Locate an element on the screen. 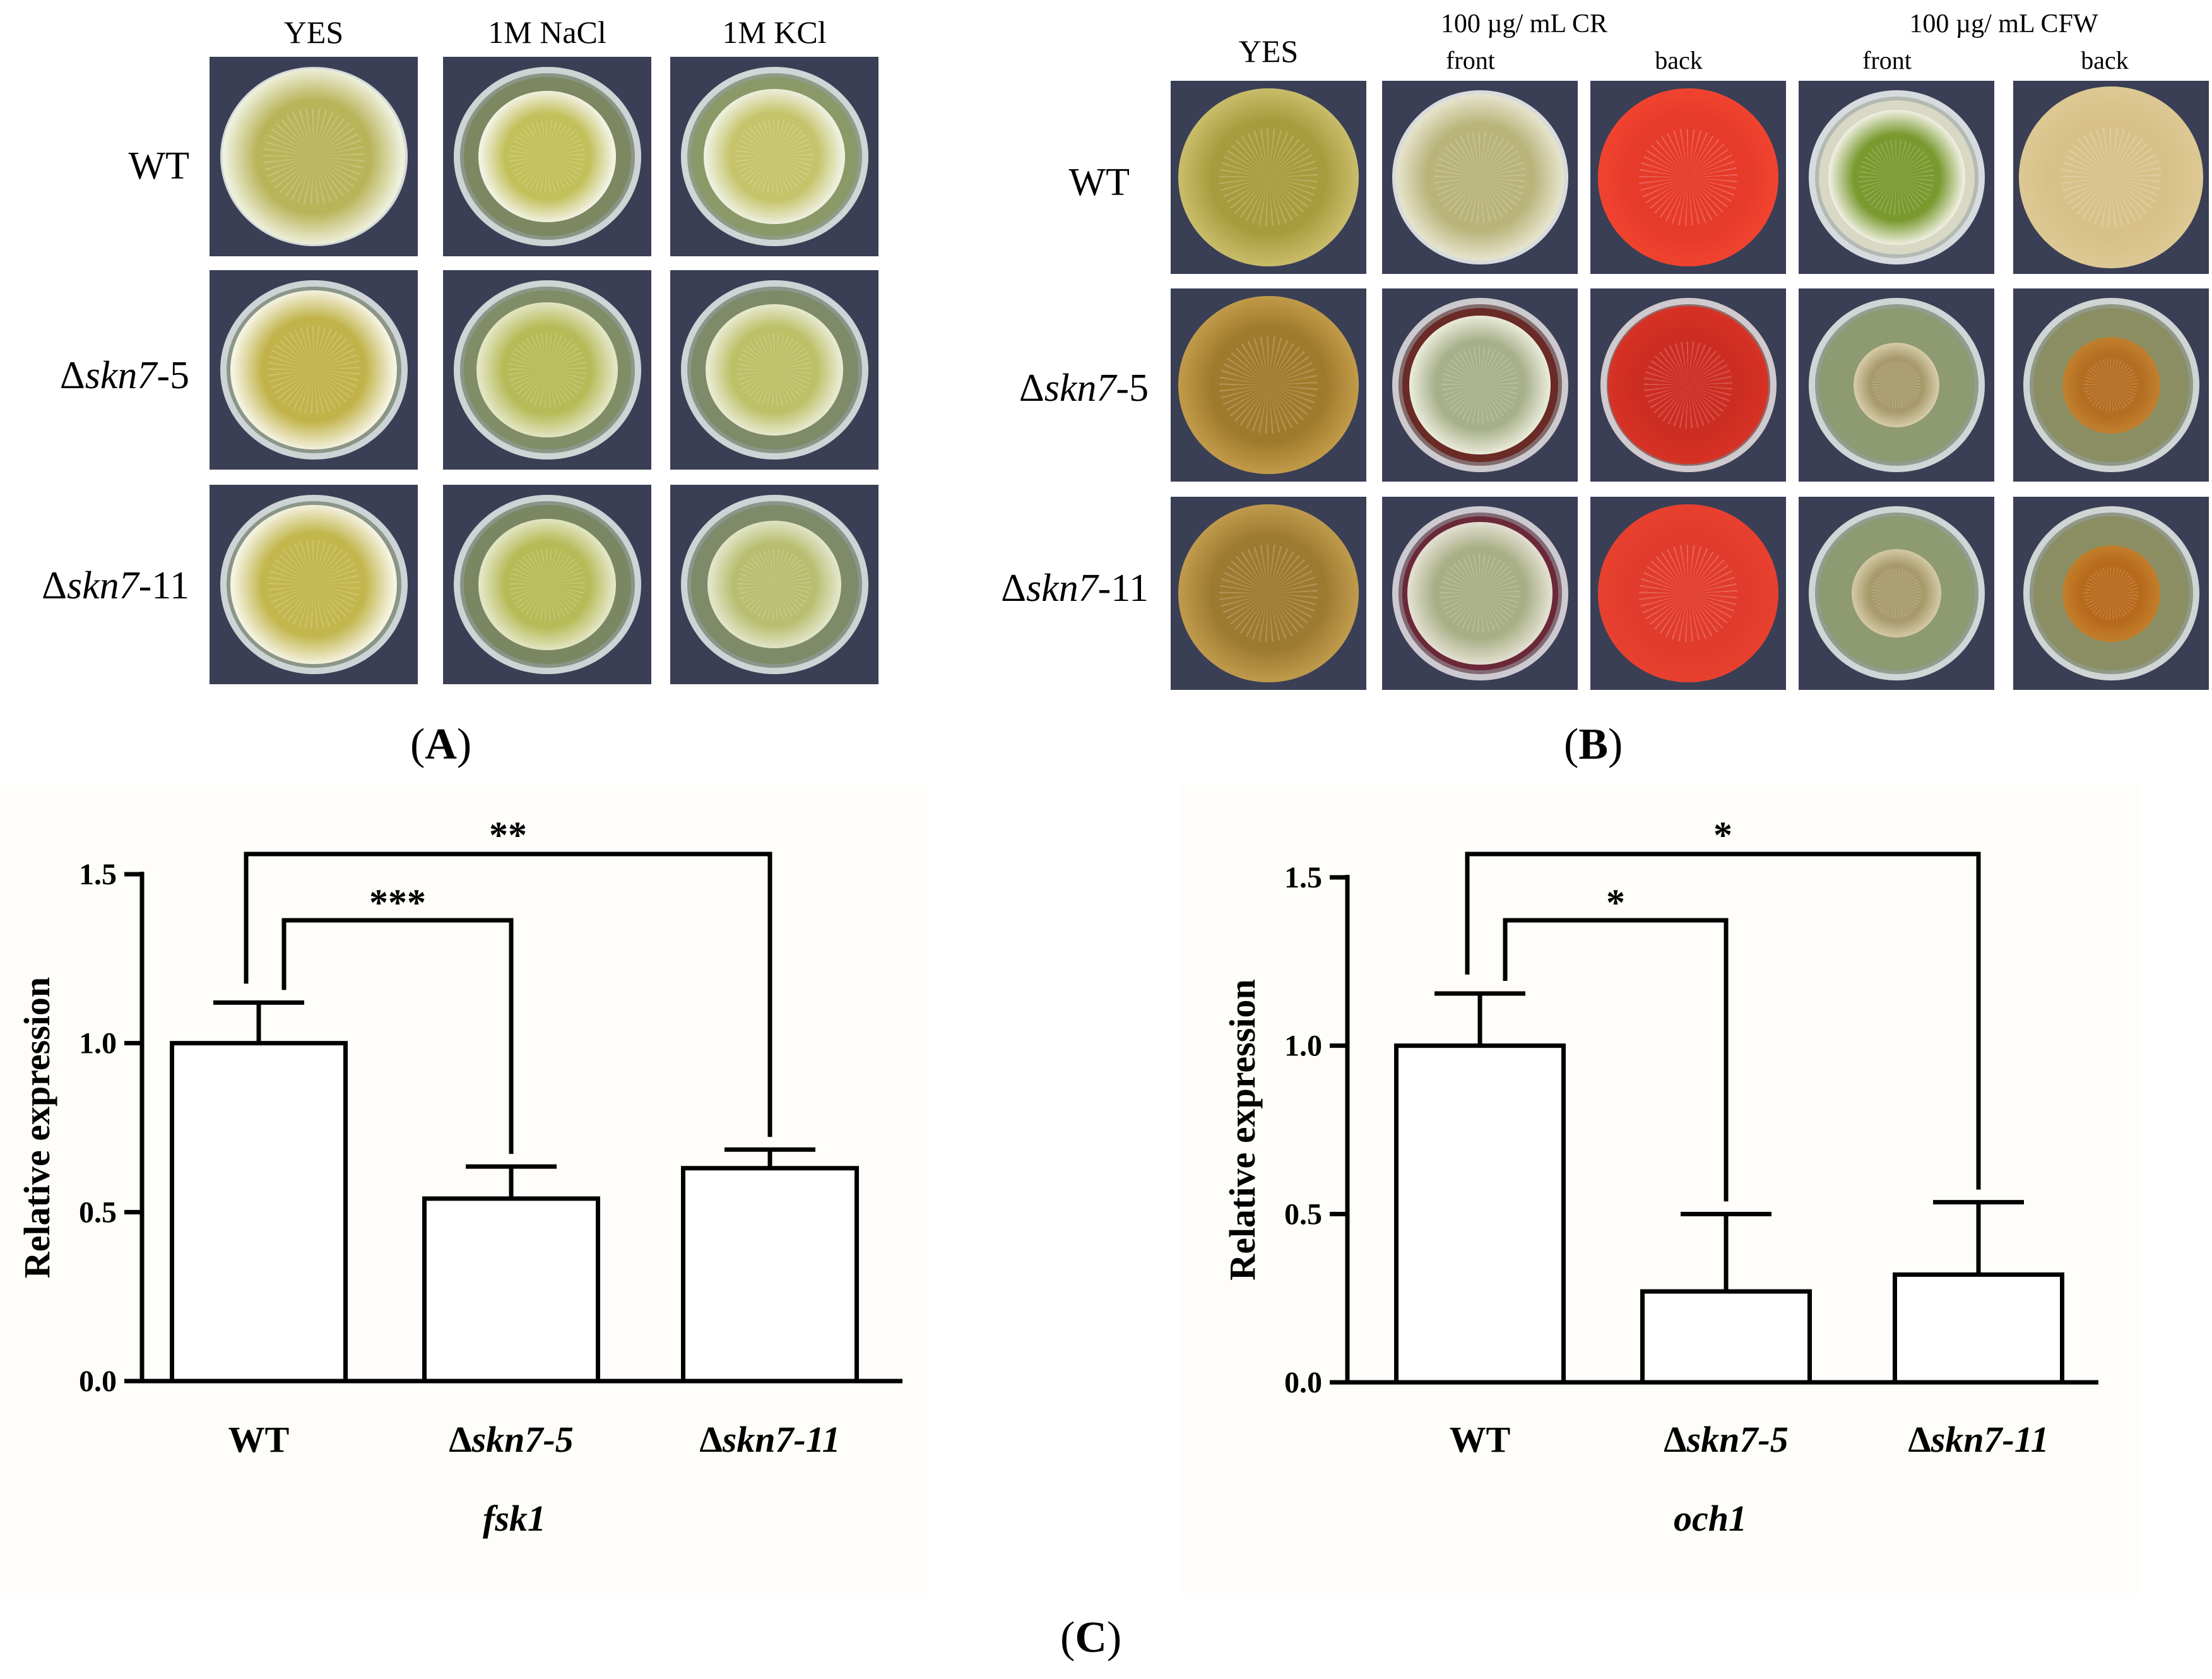  chart-1-y-tick-label: 0.5 is located at coordinates (98, 1212).